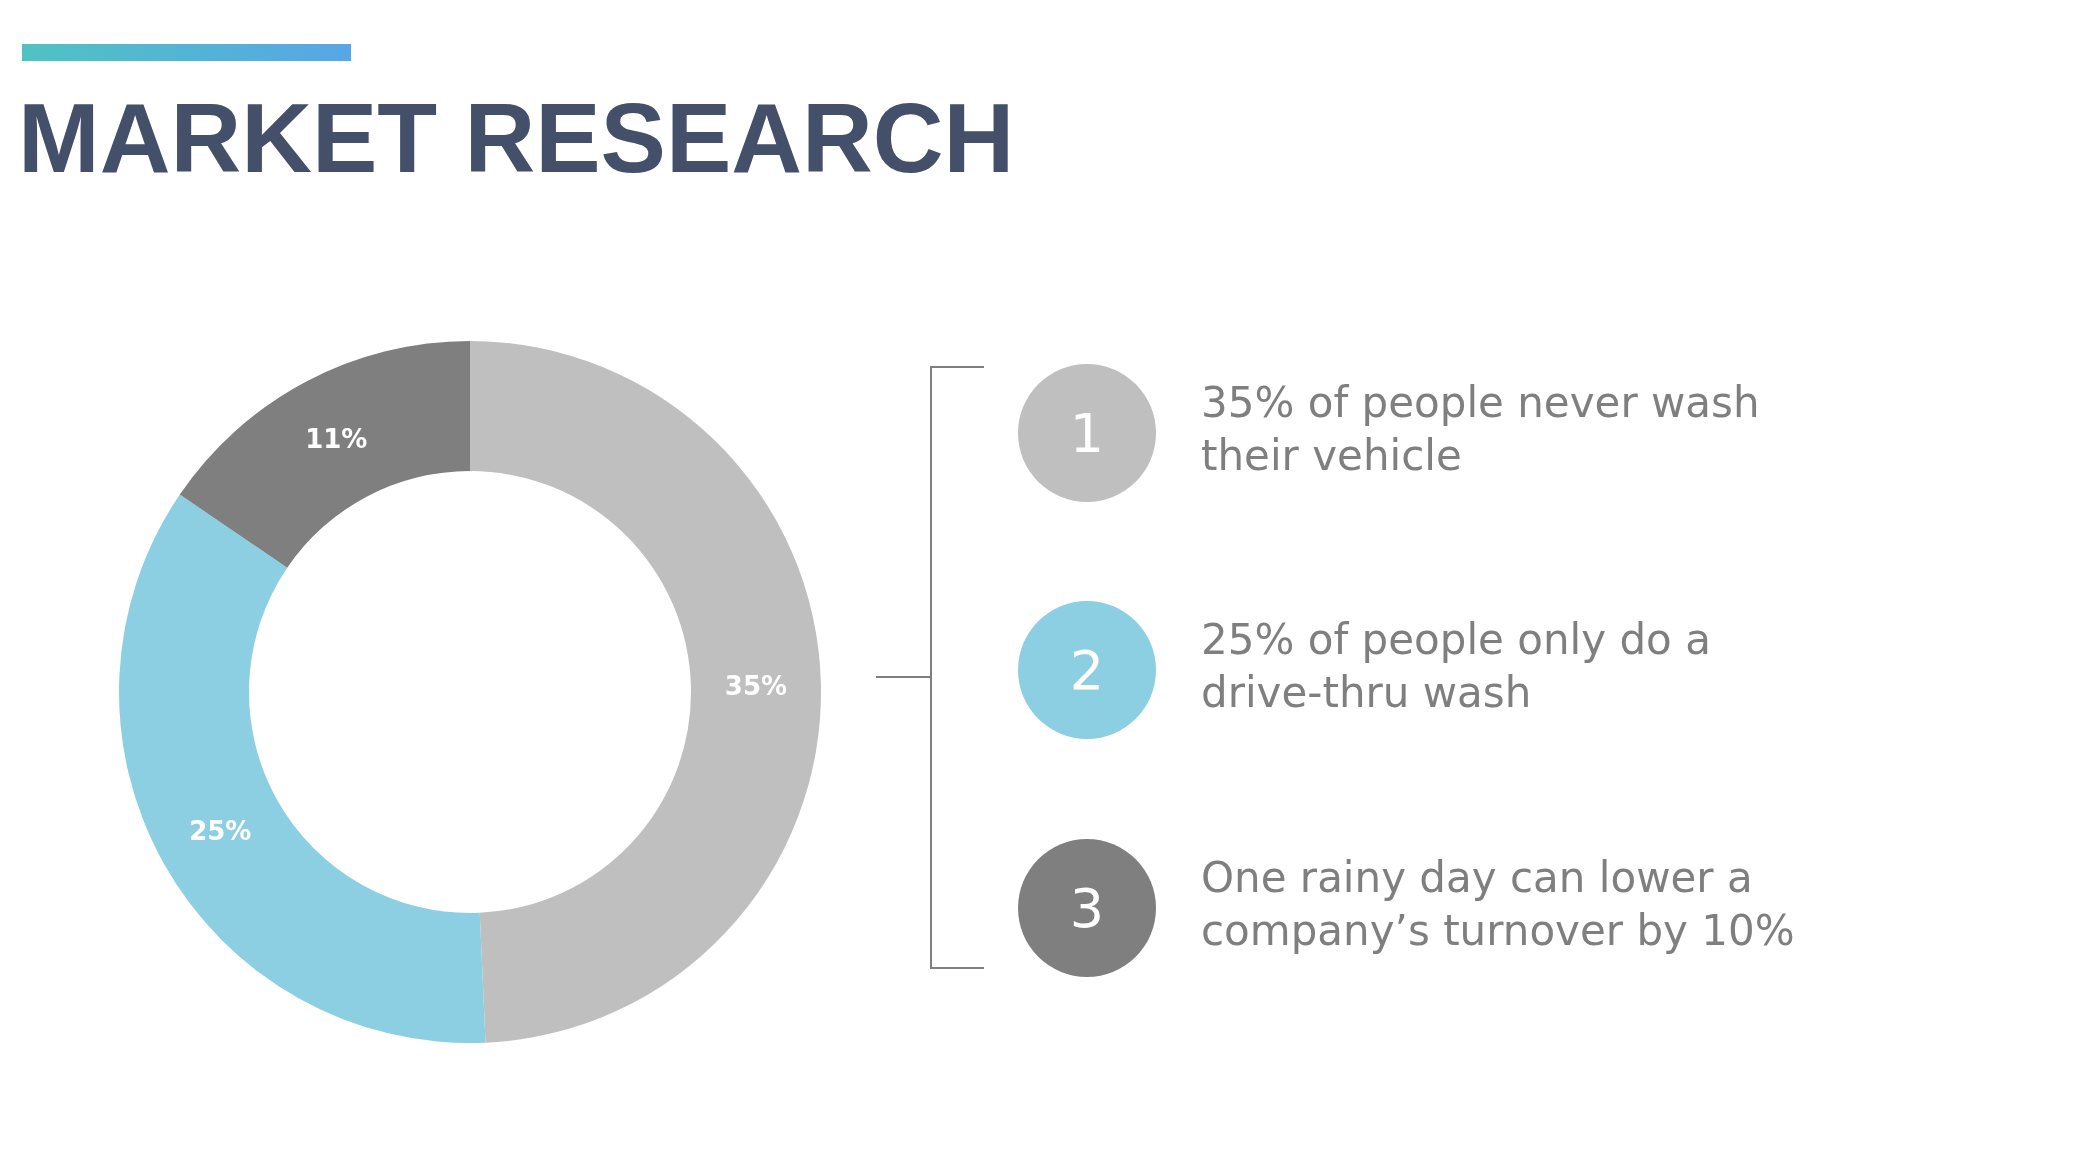 The height and width of the screenshot is (1175, 2076). What do you see at coordinates (1480, 429) in the screenshot?
I see `text: 35% of people never wash their vehicle` at bounding box center [1480, 429].